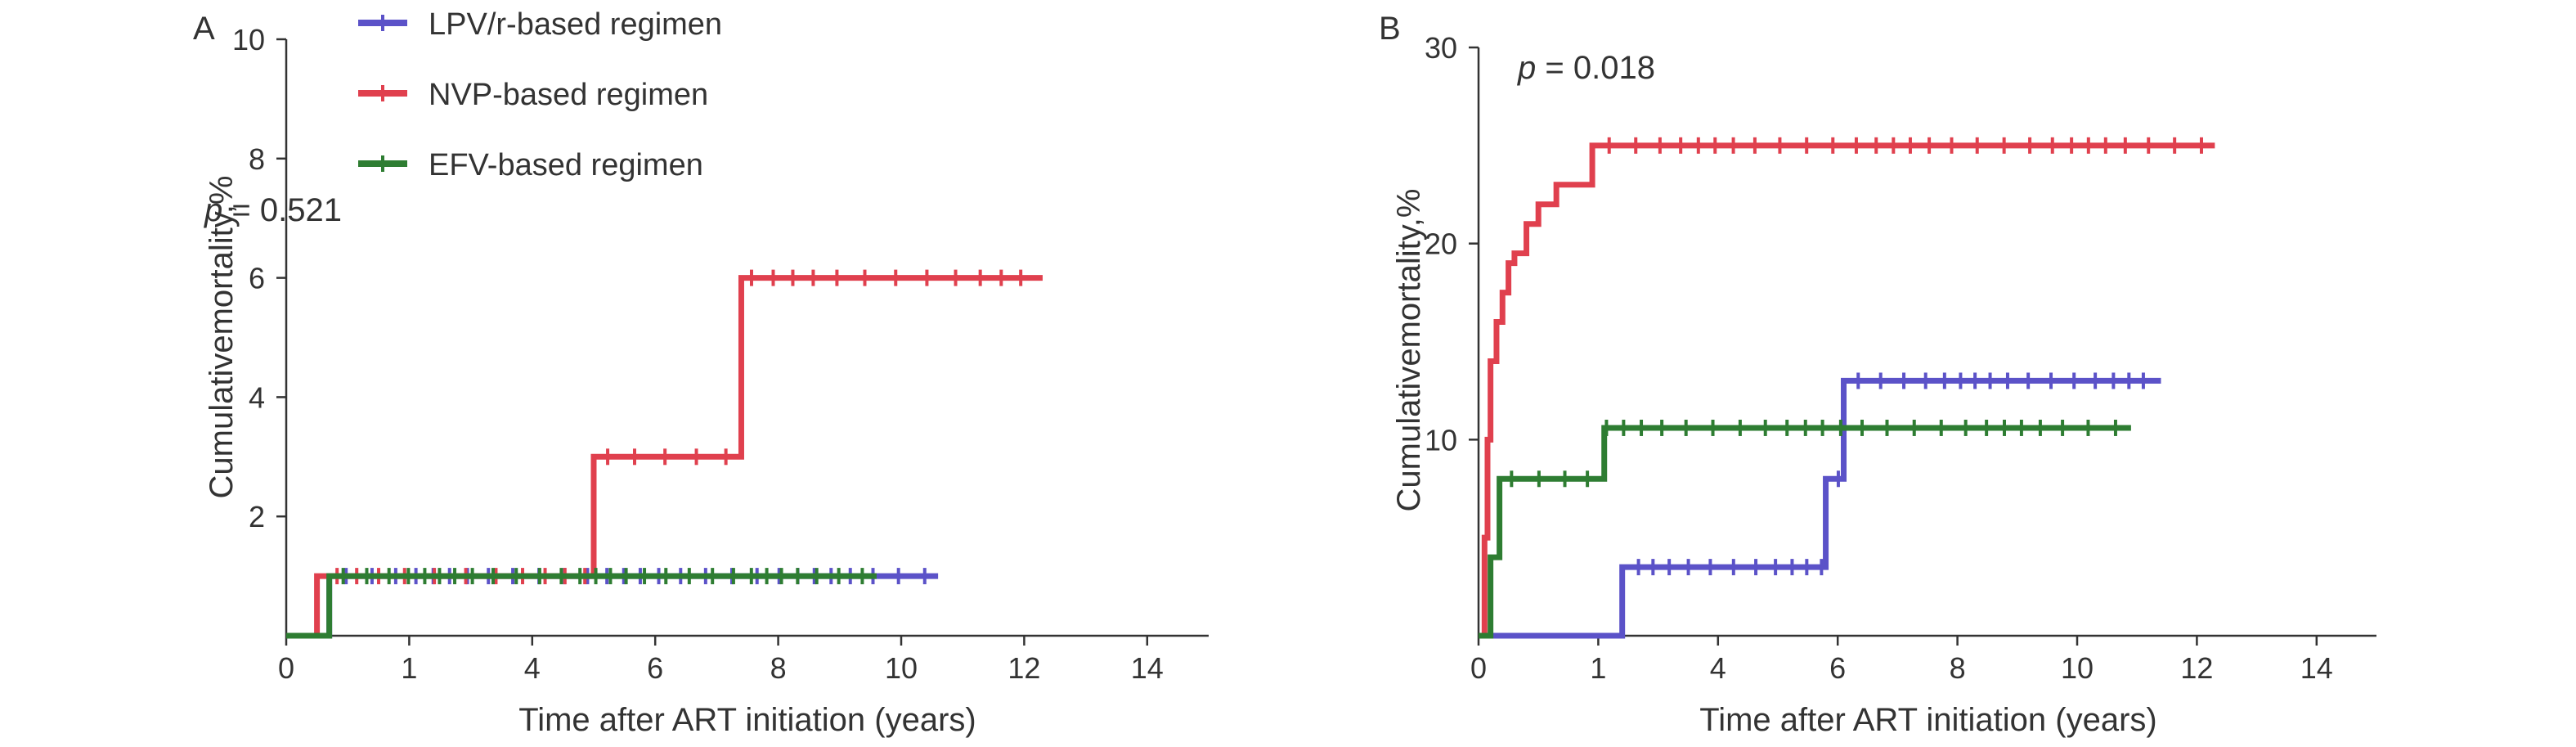 The width and height of the screenshot is (2576, 747). I want to click on panel-b-series-lpv-censor-marks, so click(1891, 474).